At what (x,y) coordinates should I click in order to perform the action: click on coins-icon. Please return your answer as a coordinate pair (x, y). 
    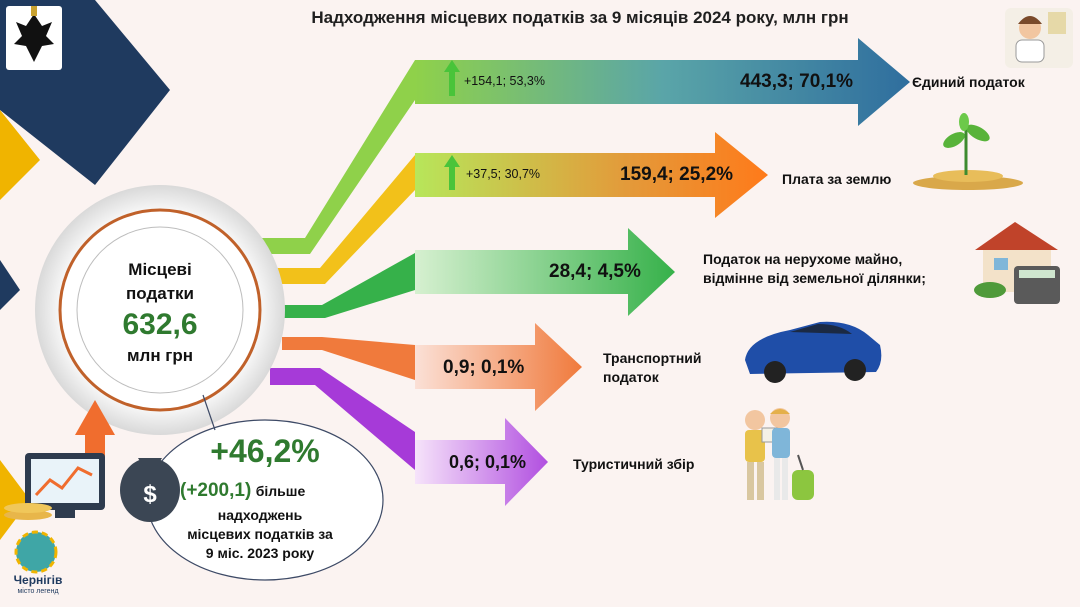
    Looking at the image, I should click on (28, 515).